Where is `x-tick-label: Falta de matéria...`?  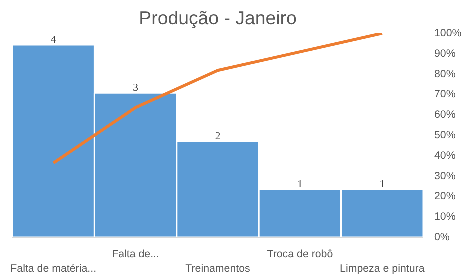
x-tick-label: Falta de matéria... is located at coordinates (53, 268).